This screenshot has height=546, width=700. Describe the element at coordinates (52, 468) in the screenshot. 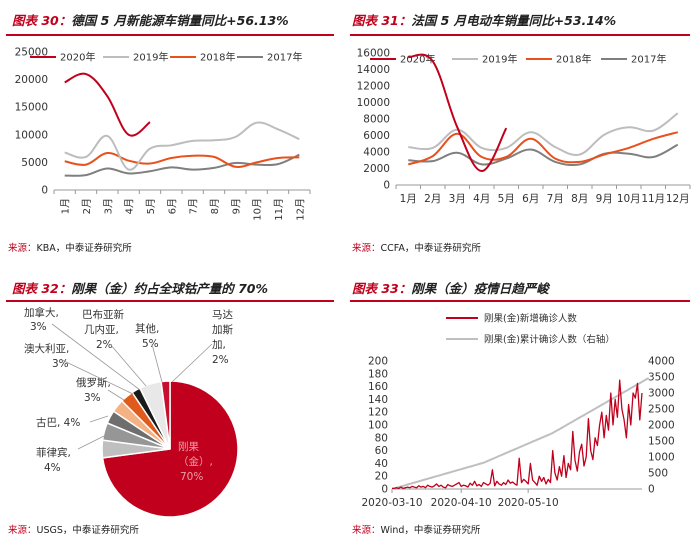

I see `pie-label: 4%` at that location.